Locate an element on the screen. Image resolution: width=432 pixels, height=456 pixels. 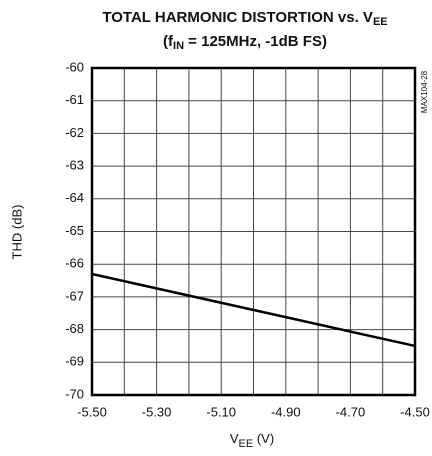
y-tick-label: -61 is located at coordinates (74, 99).